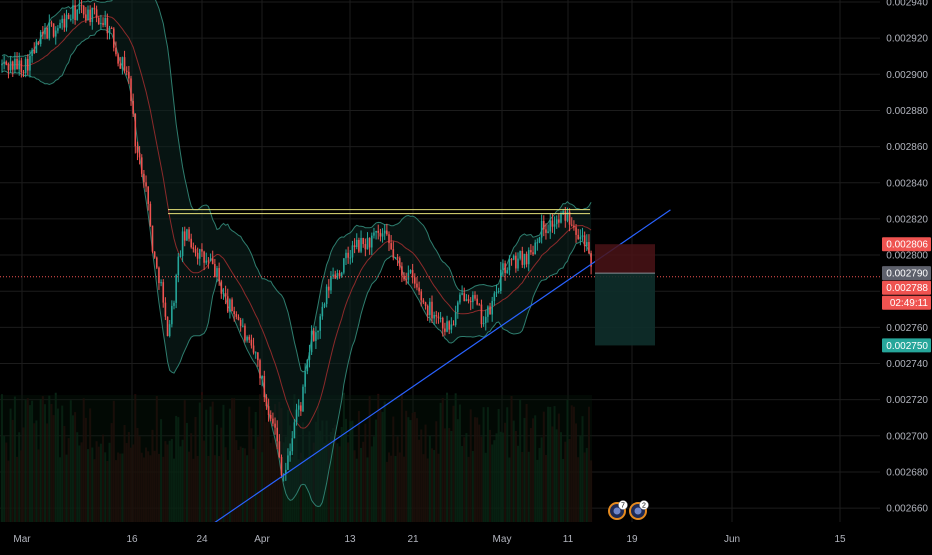  I want to click on take-profit-zone, so click(625, 309).